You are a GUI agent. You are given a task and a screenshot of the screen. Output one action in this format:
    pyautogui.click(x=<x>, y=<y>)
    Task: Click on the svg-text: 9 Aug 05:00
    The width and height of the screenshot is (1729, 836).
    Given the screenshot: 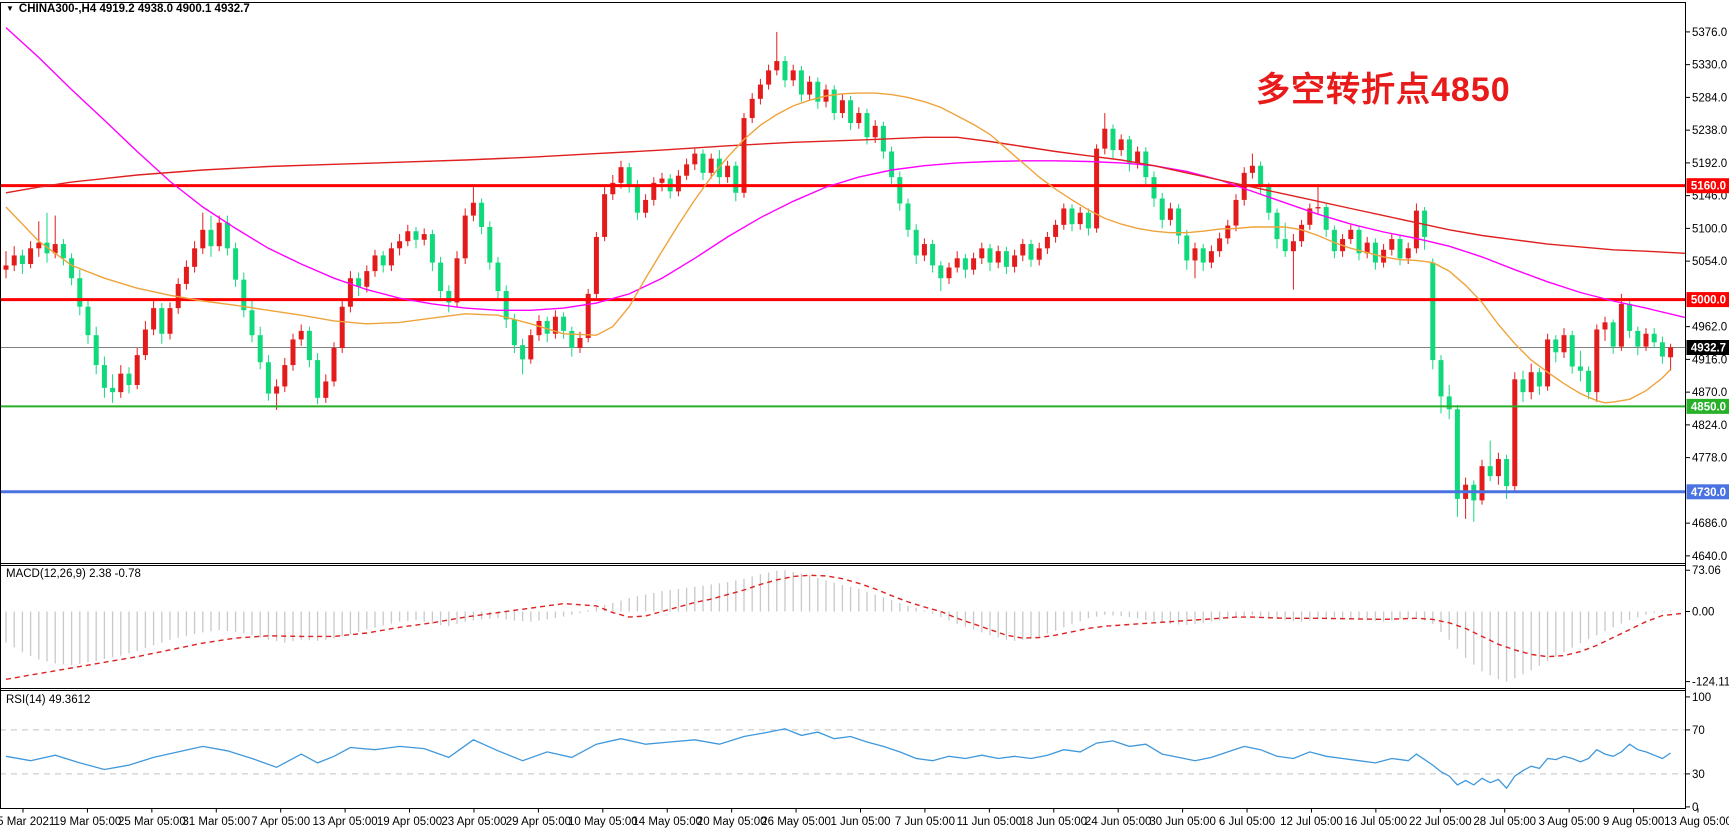 What is the action you would take?
    pyautogui.click(x=1633, y=822)
    